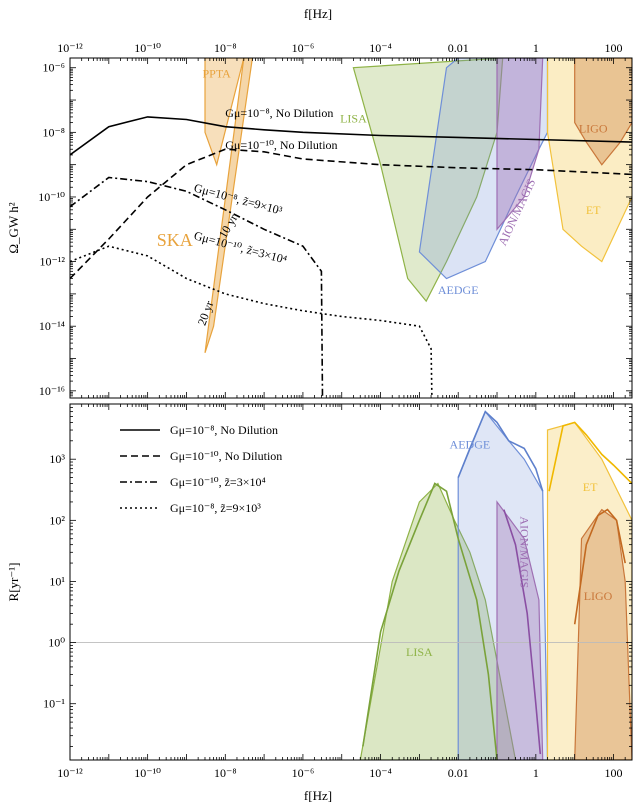  Describe the element at coordinates (590, 456) in the screenshot. I see `series-et-solid` at that location.